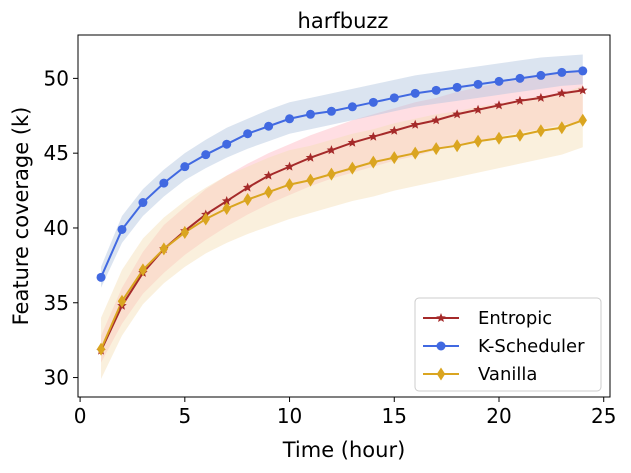 This screenshot has height=473, width=631. Describe the element at coordinates (344, 450) in the screenshot. I see `x-axis-label: Time (hour)` at that location.